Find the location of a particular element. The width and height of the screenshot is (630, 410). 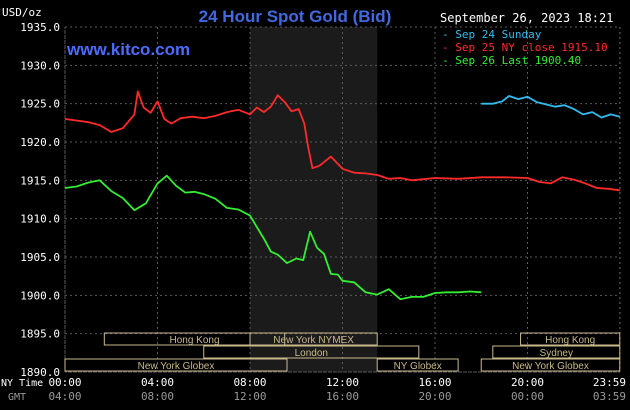

legend-entry: - Sep 25 NY close 1915.10 is located at coordinates (525, 47).